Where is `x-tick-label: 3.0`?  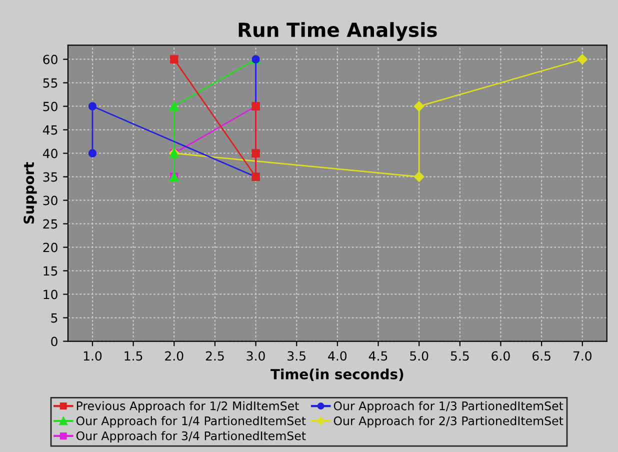
x-tick-label: 3.0 is located at coordinates (255, 356).